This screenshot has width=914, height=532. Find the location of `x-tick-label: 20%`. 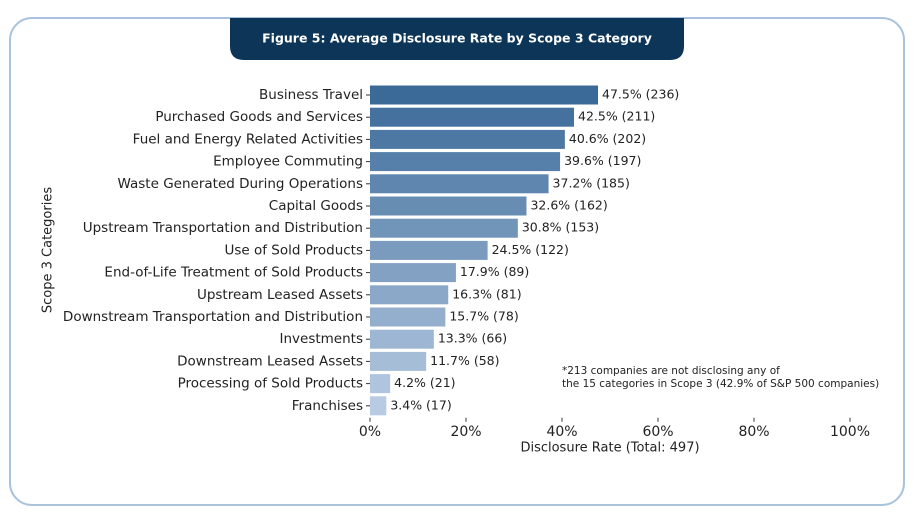

x-tick-label: 20% is located at coordinates (465, 432).